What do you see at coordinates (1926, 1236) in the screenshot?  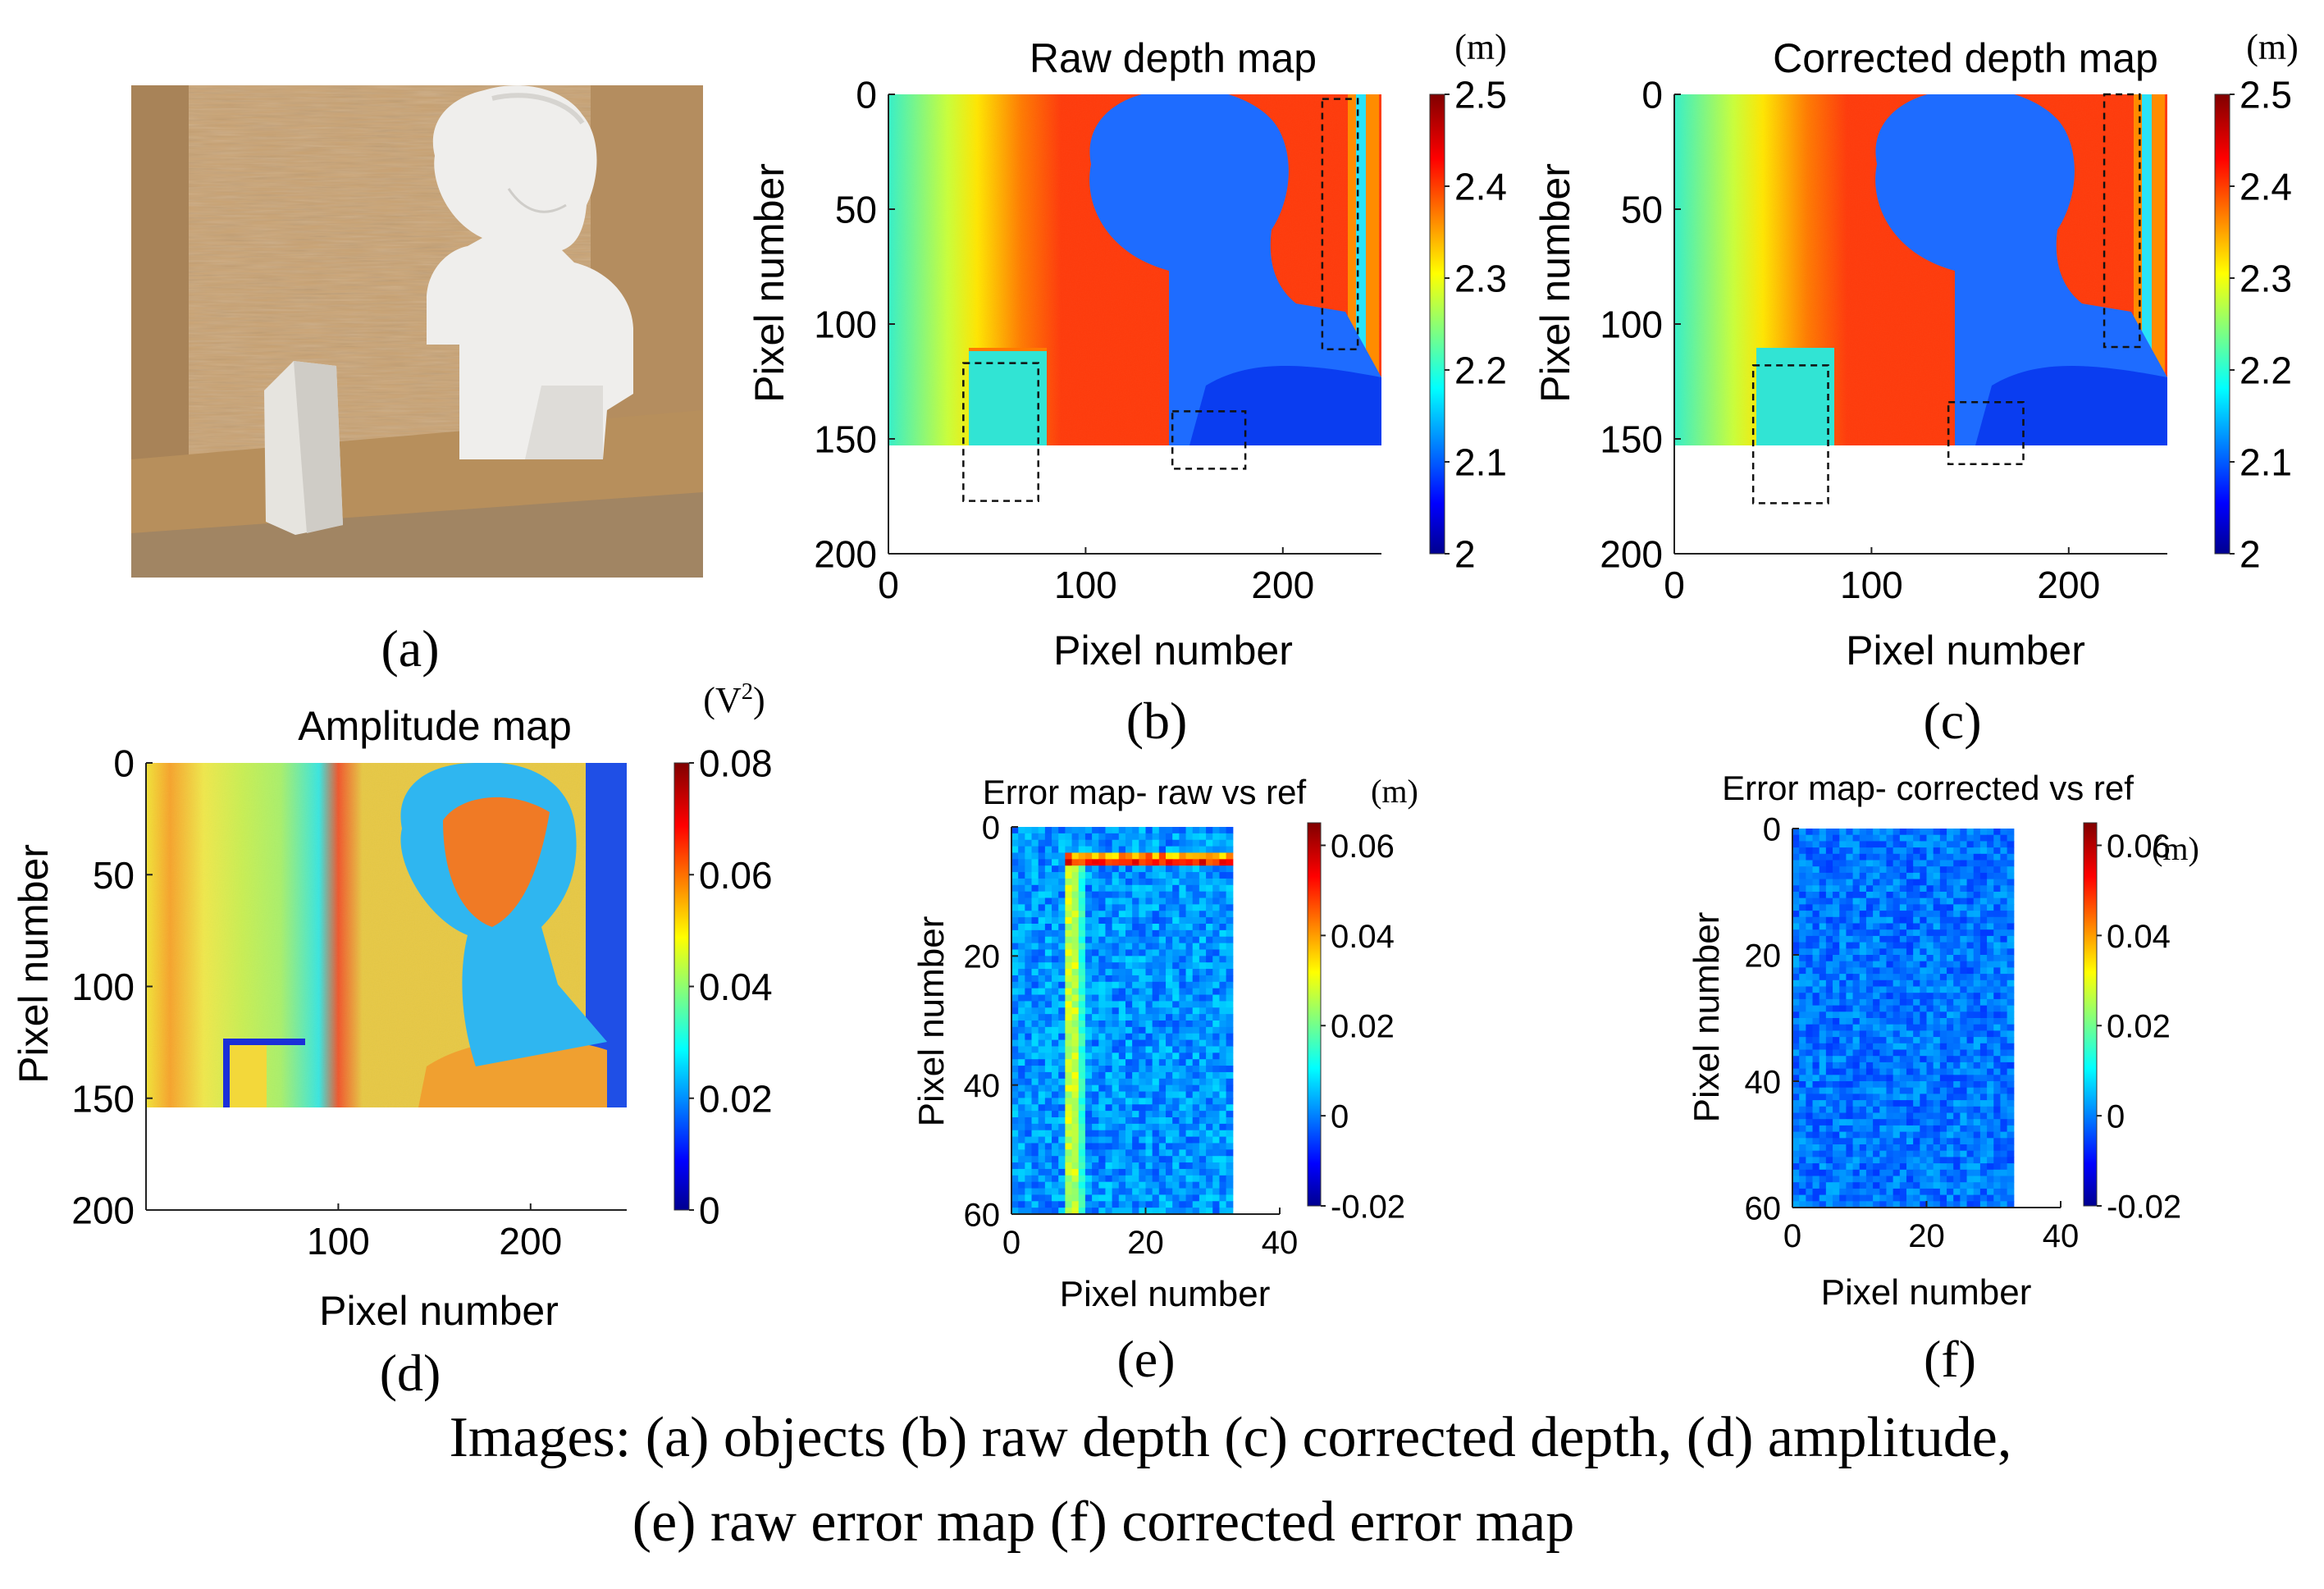 I see `x-tick-label: 20` at bounding box center [1926, 1236].